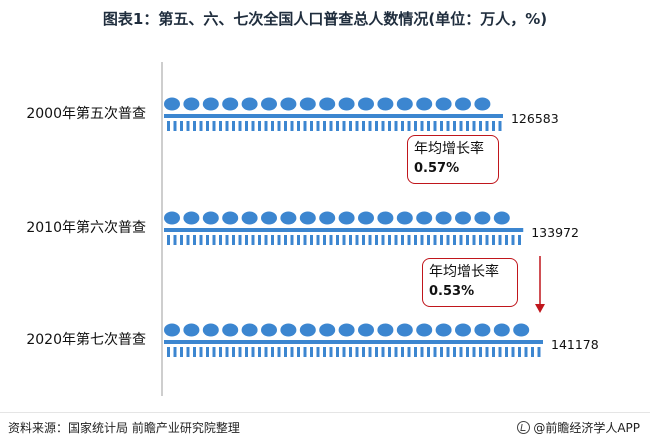 This screenshot has height=448, width=650. What do you see at coordinates (325, 19) in the screenshot?
I see `chart-title: 图表1：第五、六、七次全国人口普查总人数情况(单位：万人，%)` at bounding box center [325, 19].